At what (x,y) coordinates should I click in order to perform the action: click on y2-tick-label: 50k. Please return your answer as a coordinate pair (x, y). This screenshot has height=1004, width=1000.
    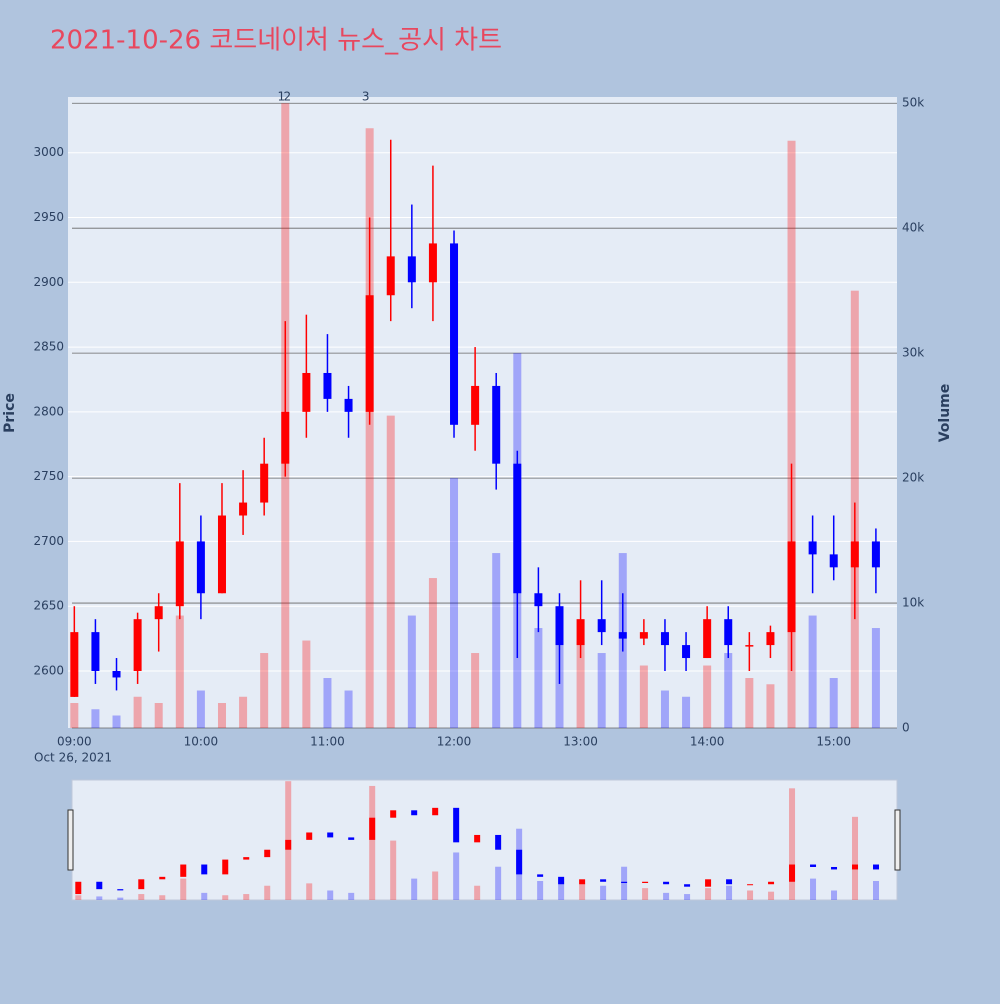
    Looking at the image, I should click on (913, 103).